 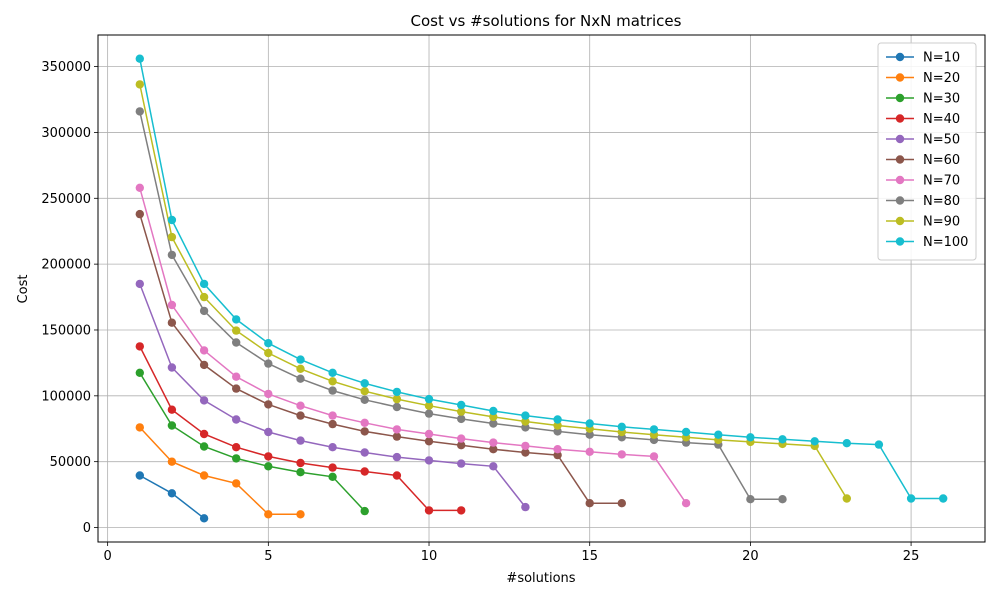 What do you see at coordinates (941, 160) in the screenshot?
I see `legend-label: N=60` at bounding box center [941, 160].